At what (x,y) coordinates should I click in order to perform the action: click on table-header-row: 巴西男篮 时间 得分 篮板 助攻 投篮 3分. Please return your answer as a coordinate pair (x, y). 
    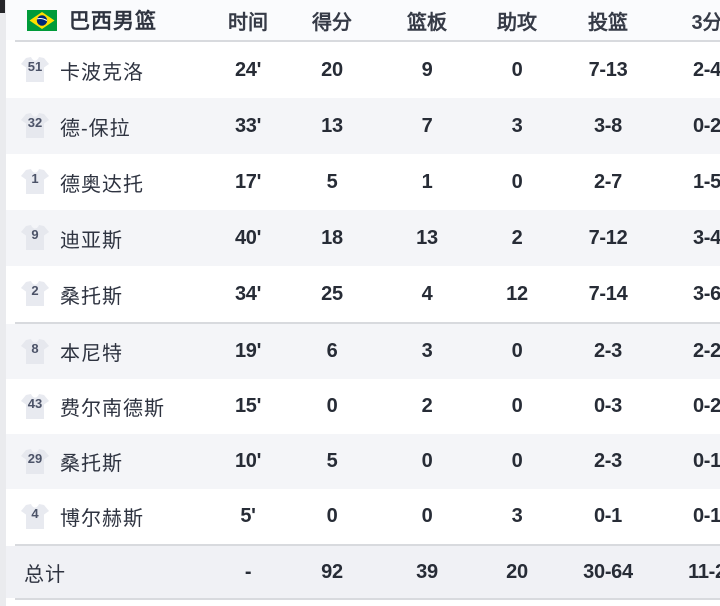
    Looking at the image, I should click on (363, 20).